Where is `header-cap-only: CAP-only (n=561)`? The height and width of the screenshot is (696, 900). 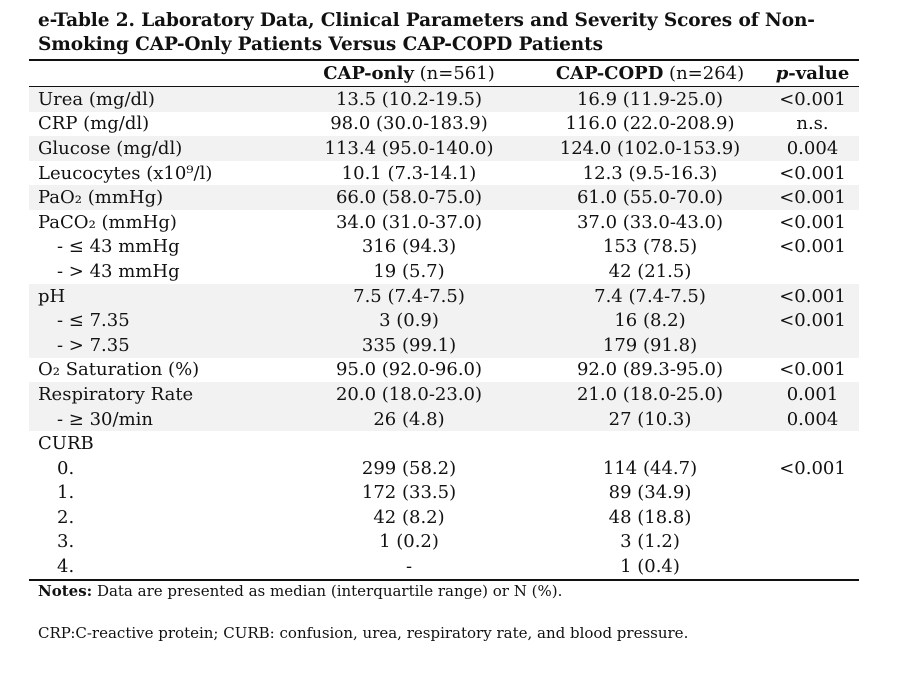
header-cap-only: CAP-only (n=561) is located at coordinates (409, 73).